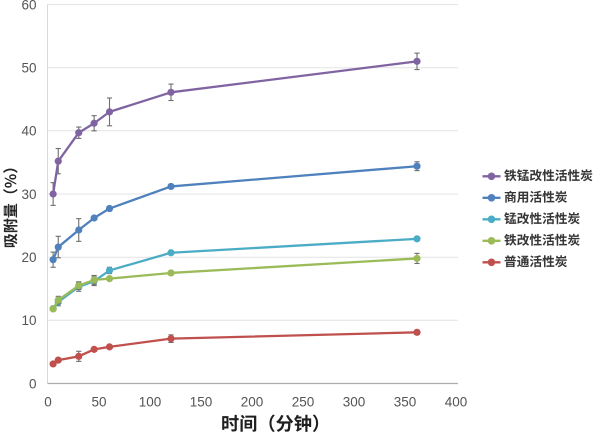  Describe the element at coordinates (28, 257) in the screenshot. I see `svg-text: 20` at that location.